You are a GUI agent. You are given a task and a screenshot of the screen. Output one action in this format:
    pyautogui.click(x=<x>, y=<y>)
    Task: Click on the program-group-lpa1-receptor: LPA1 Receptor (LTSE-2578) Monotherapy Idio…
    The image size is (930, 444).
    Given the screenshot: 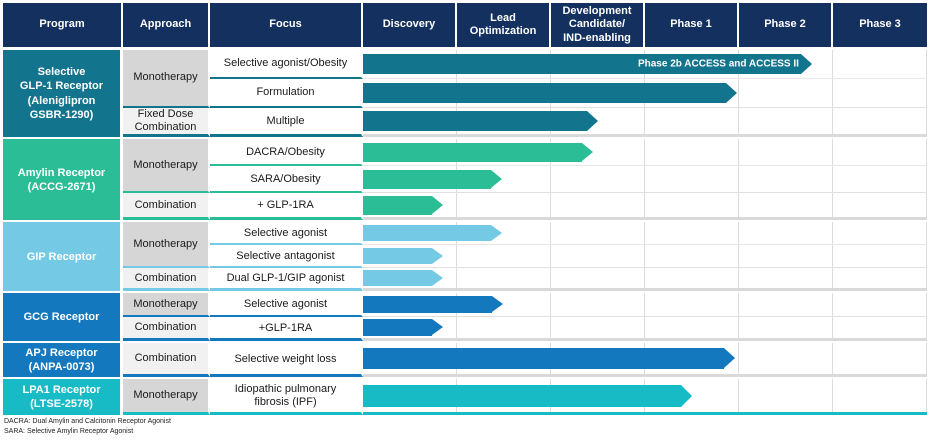 What is the action you would take?
    pyautogui.click(x=465, y=397)
    